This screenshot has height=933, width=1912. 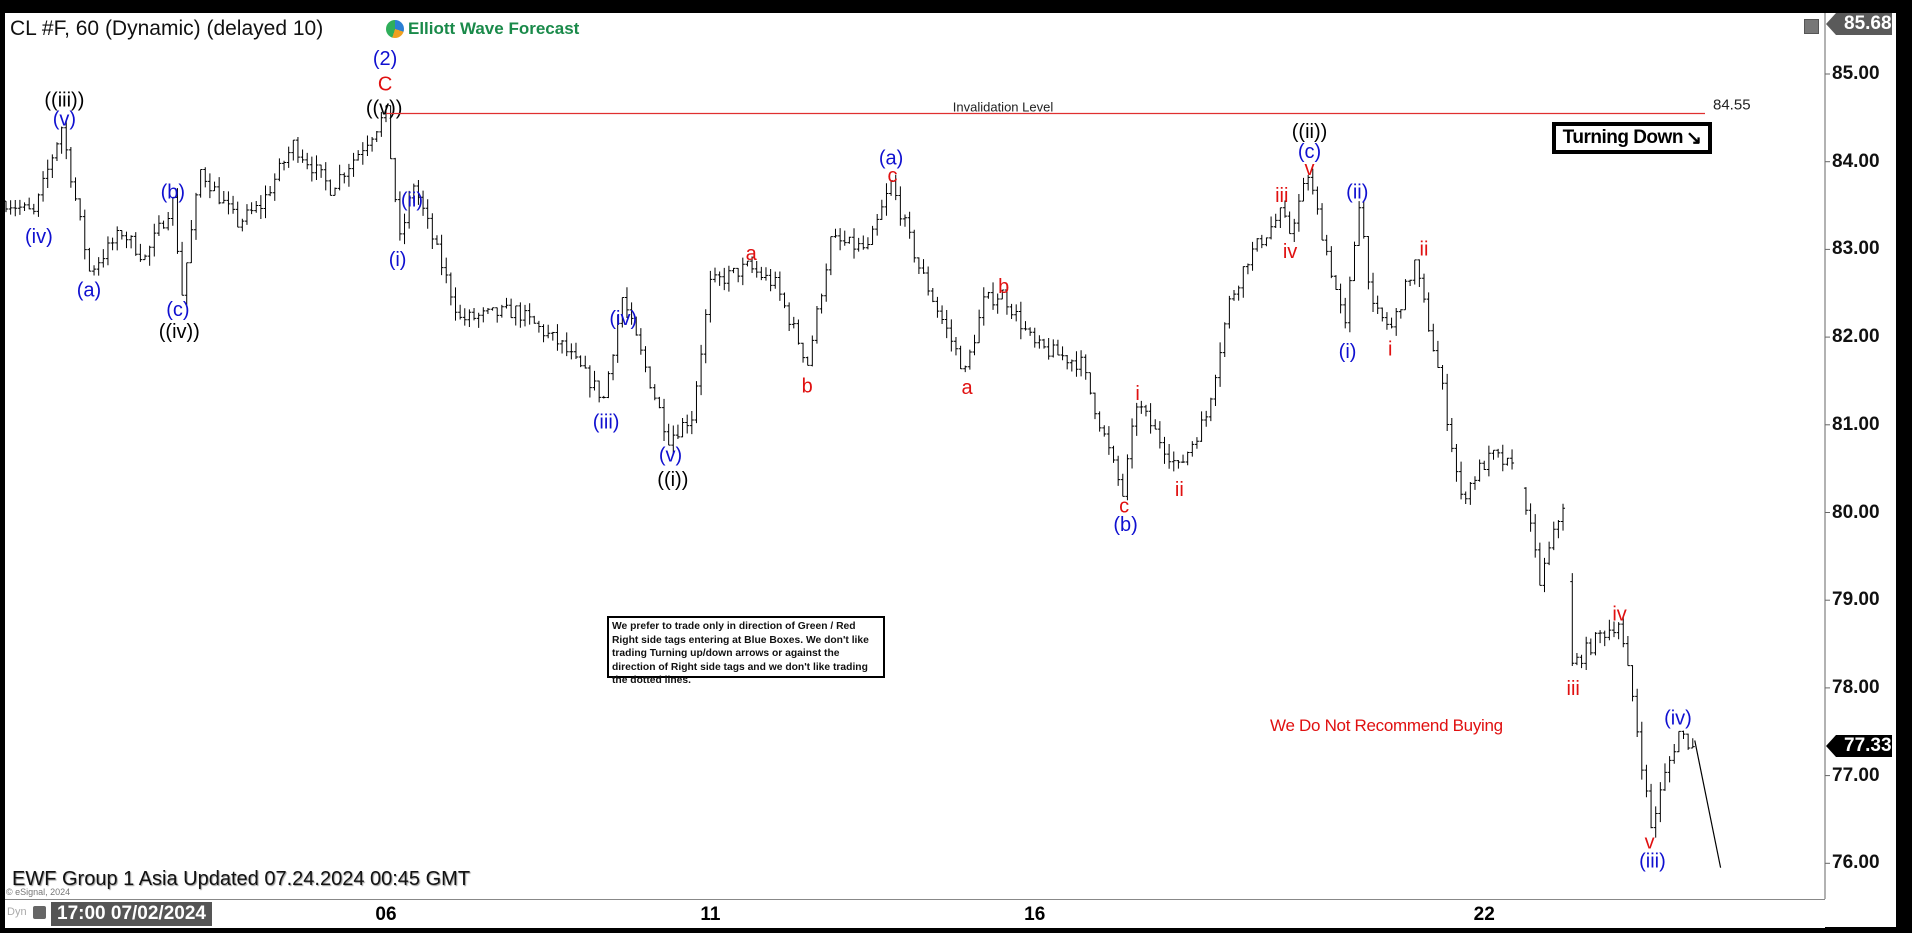 I want to click on wave-label: i, so click(x=1137, y=394).